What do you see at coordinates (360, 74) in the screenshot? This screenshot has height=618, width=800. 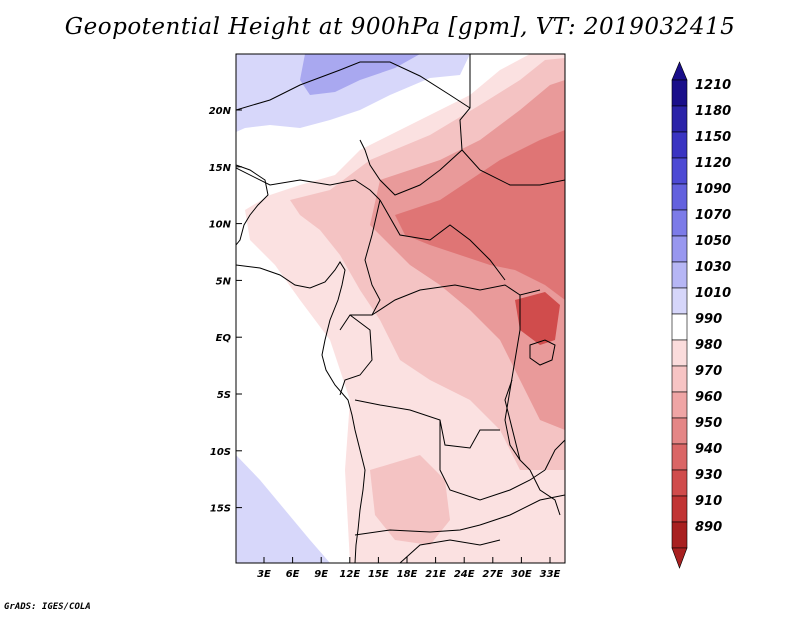 I see `low-height-region-north-core` at bounding box center [360, 74].